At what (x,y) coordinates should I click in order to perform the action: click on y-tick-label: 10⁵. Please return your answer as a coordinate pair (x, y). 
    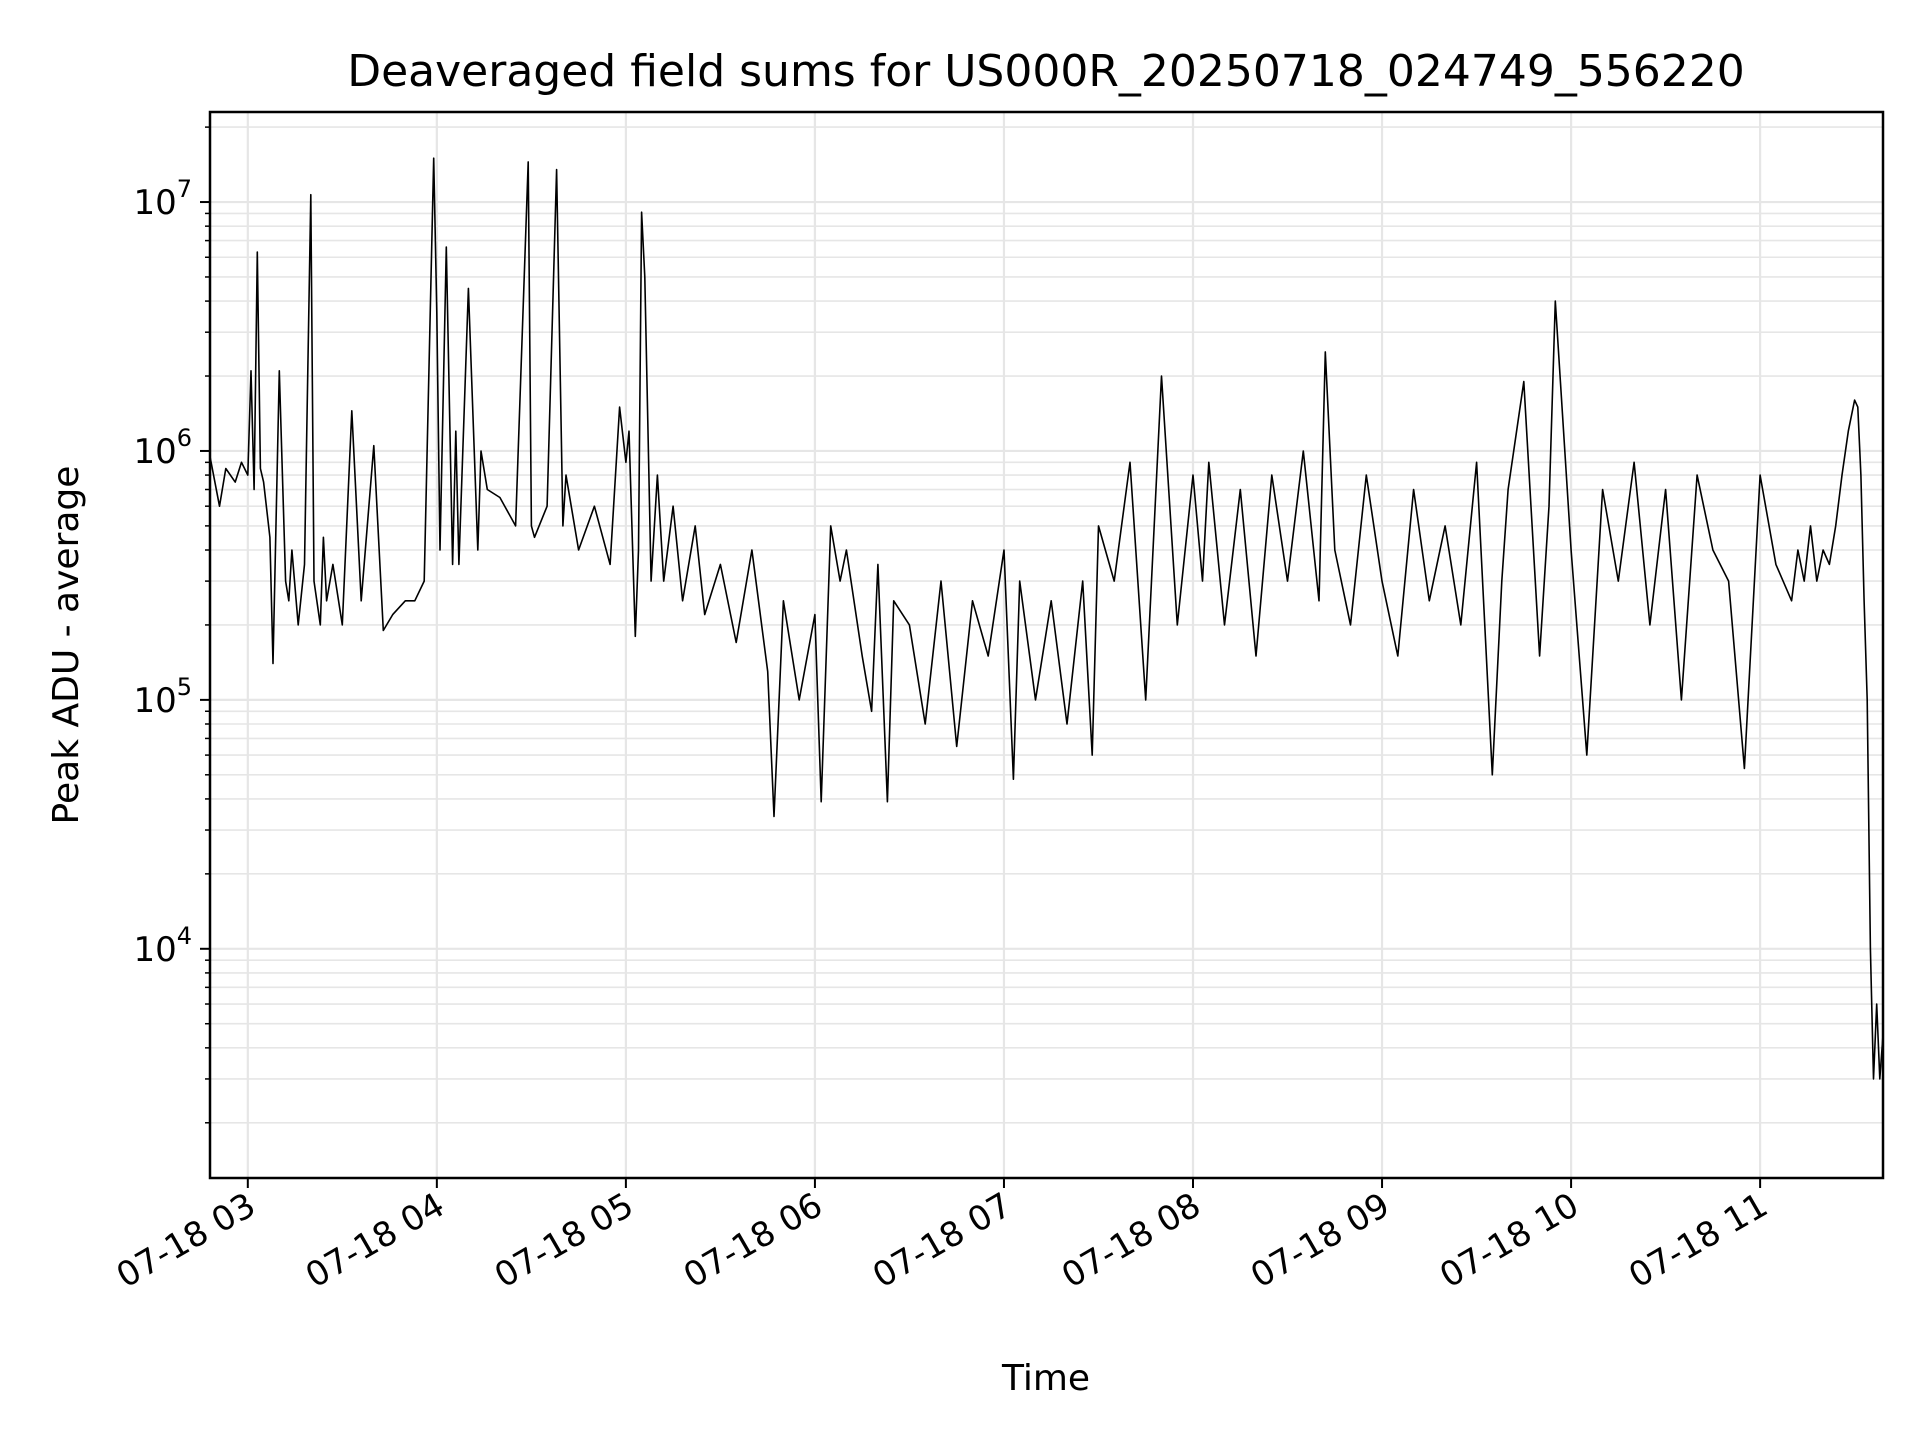
    Looking at the image, I should click on (162, 697).